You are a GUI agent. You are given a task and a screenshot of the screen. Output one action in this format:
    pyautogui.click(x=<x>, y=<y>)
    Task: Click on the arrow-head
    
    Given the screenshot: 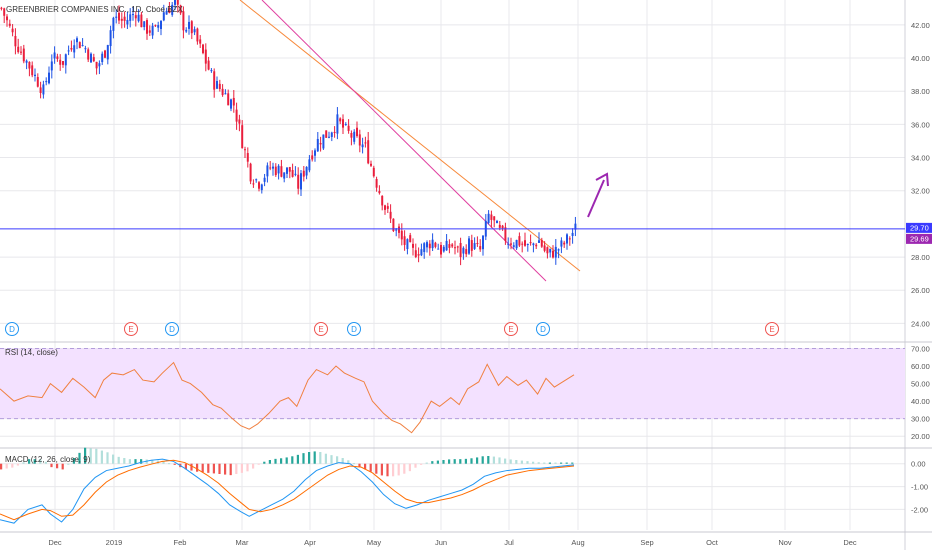 What is the action you would take?
    pyautogui.click(x=602, y=179)
    